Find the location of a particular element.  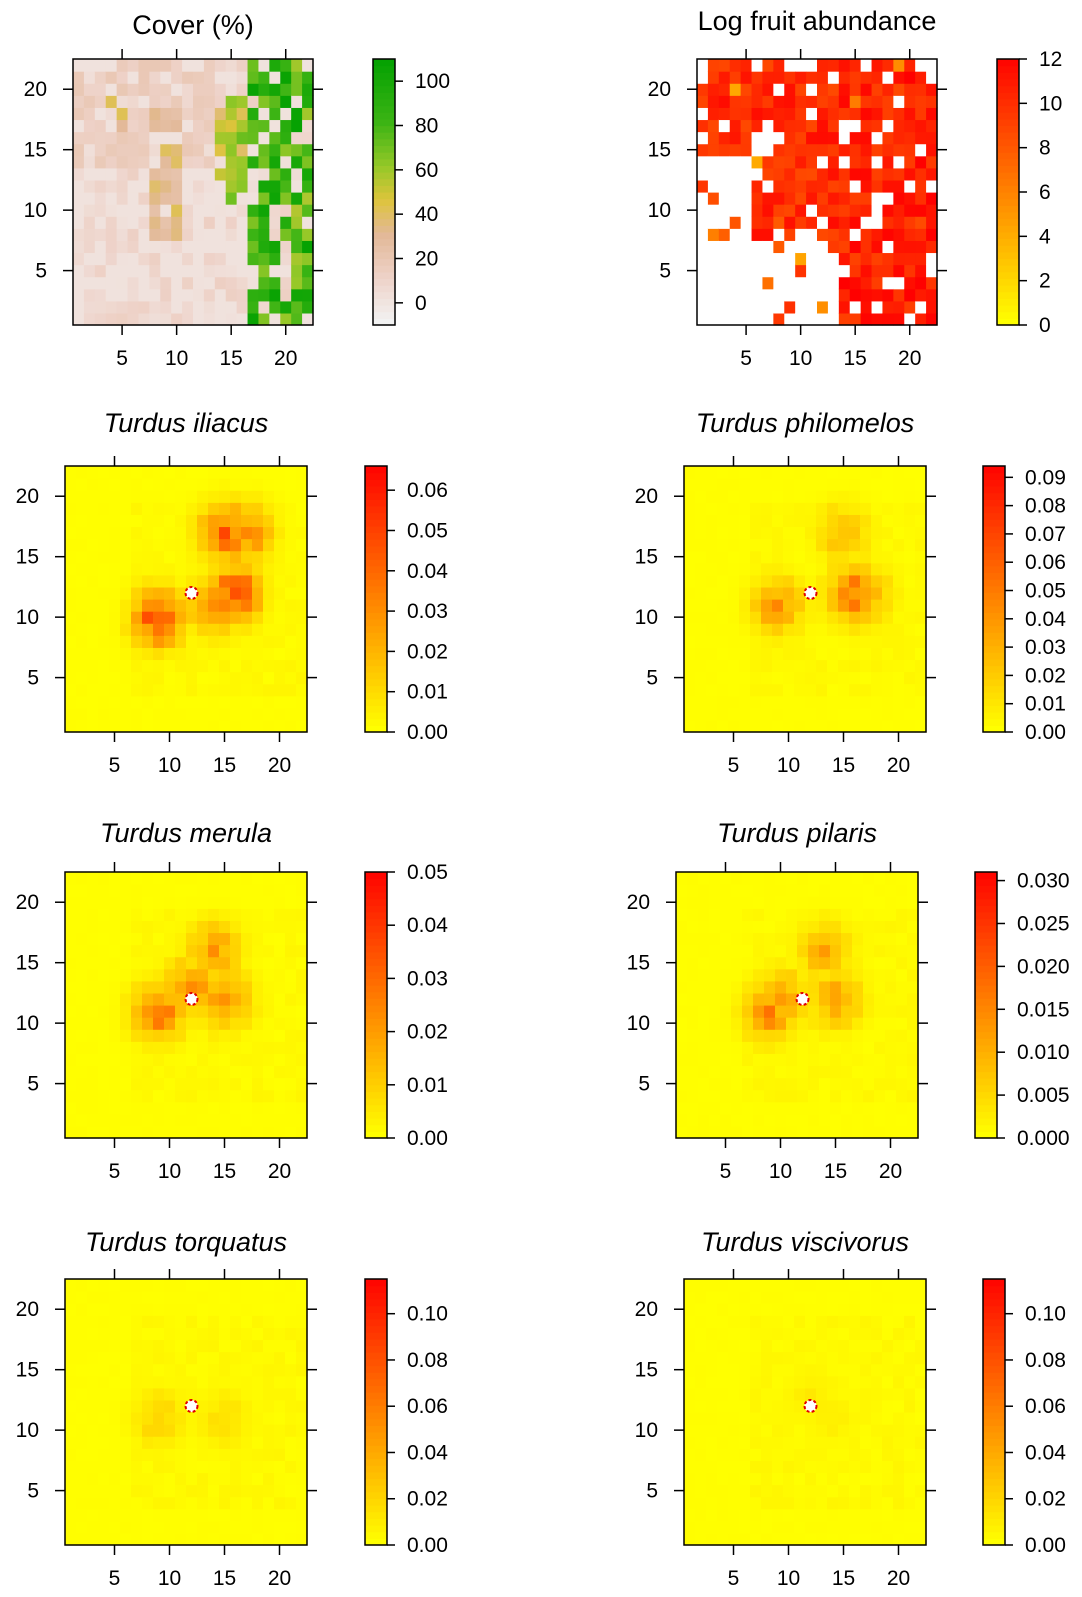

panel-title: Cover (%) is located at coordinates (193, 25).